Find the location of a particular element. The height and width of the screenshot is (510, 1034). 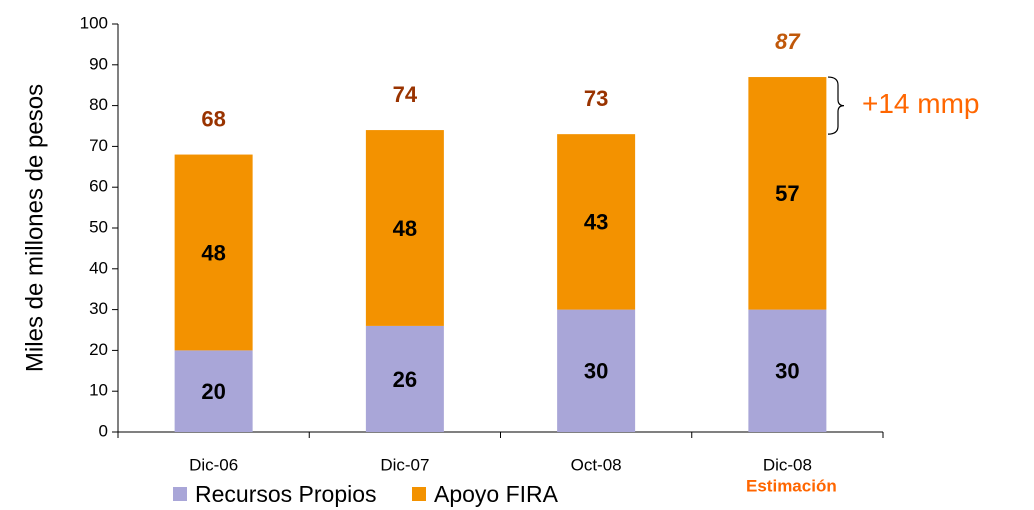

legend-label: Recursos Propios is located at coordinates (286, 494).